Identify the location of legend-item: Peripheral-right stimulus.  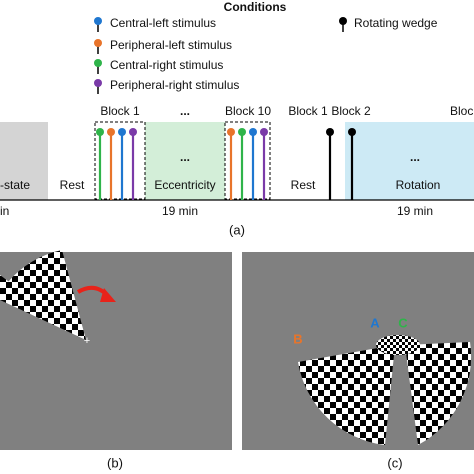
(174, 85).